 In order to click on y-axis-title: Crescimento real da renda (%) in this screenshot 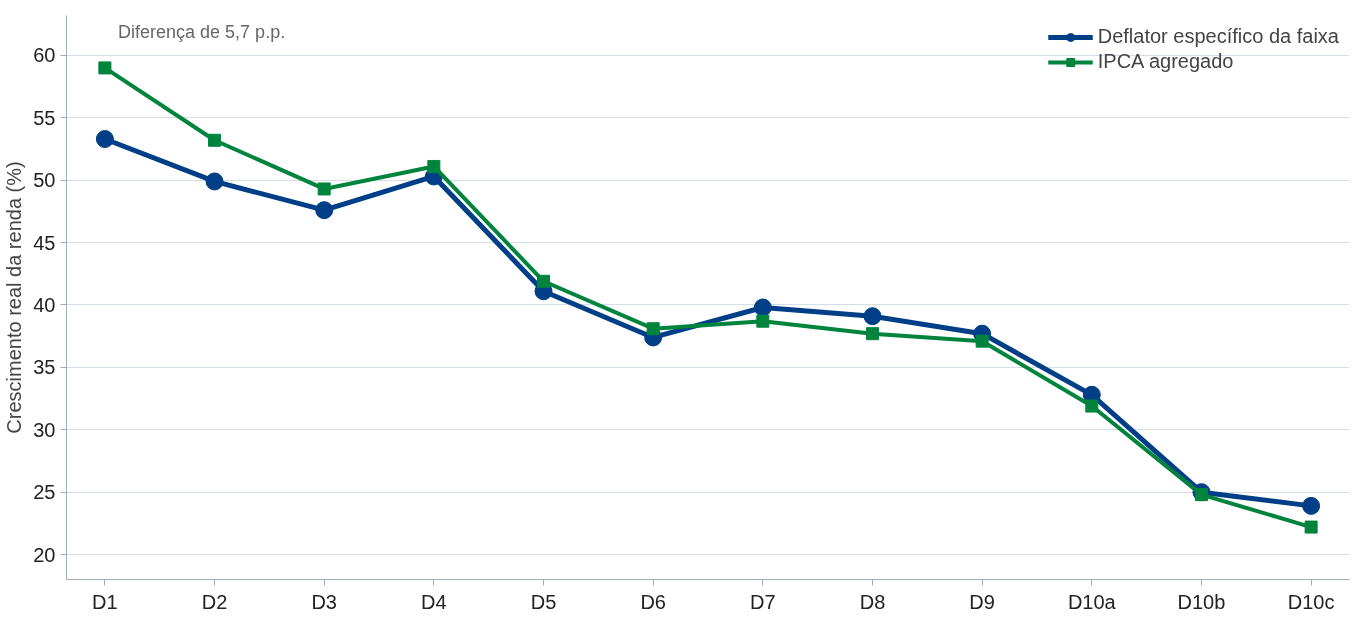, I will do `click(14, 297)`.